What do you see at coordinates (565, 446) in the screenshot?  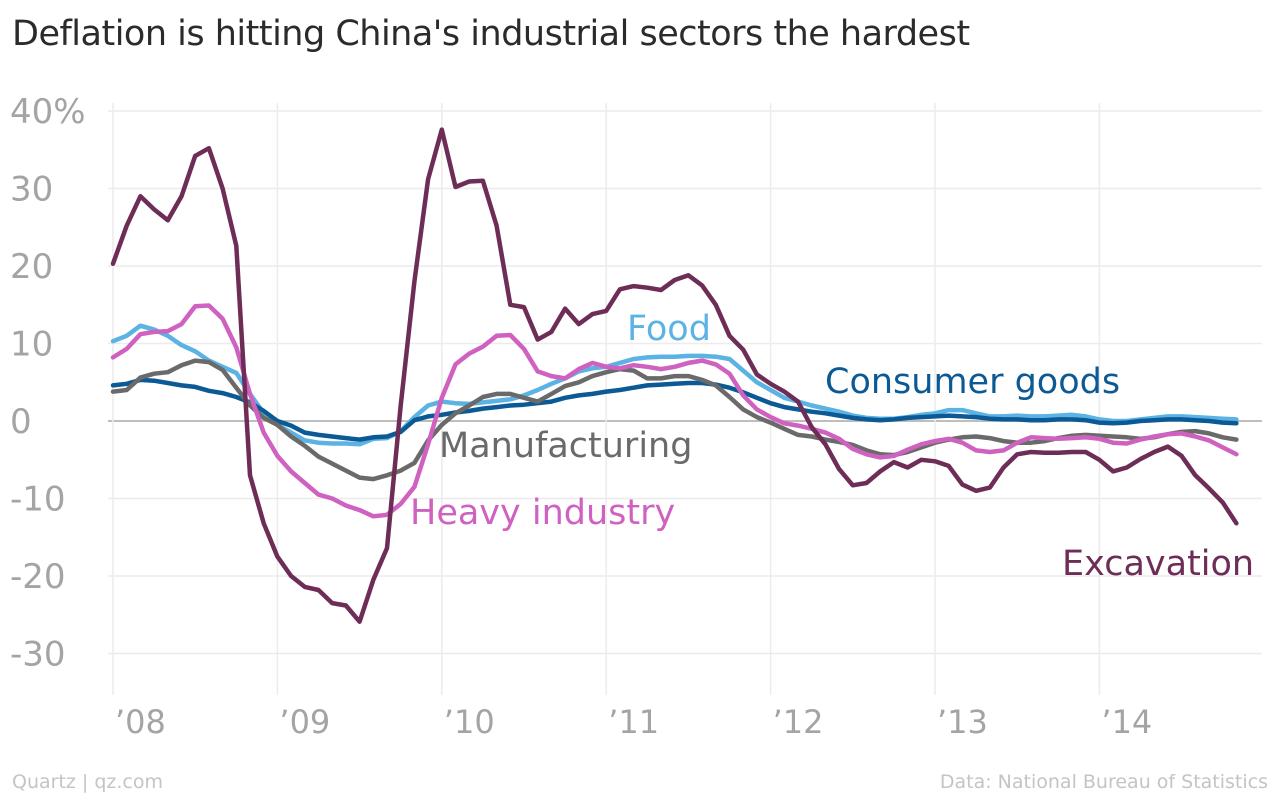 I see `series-label-manufacturing: Manufacturing` at bounding box center [565, 446].